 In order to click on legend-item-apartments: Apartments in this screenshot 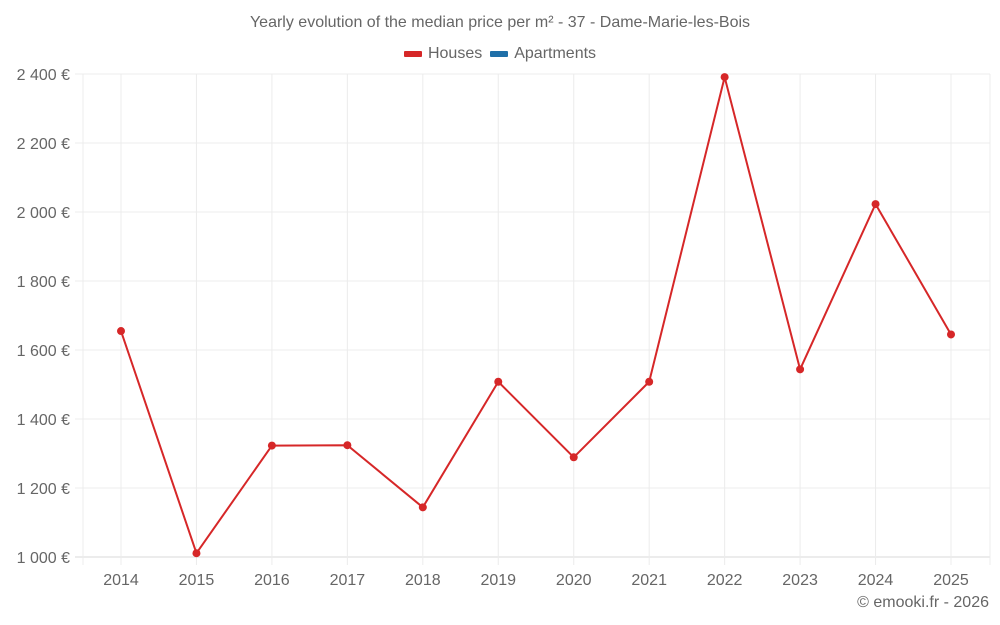, I will do `click(543, 54)`.